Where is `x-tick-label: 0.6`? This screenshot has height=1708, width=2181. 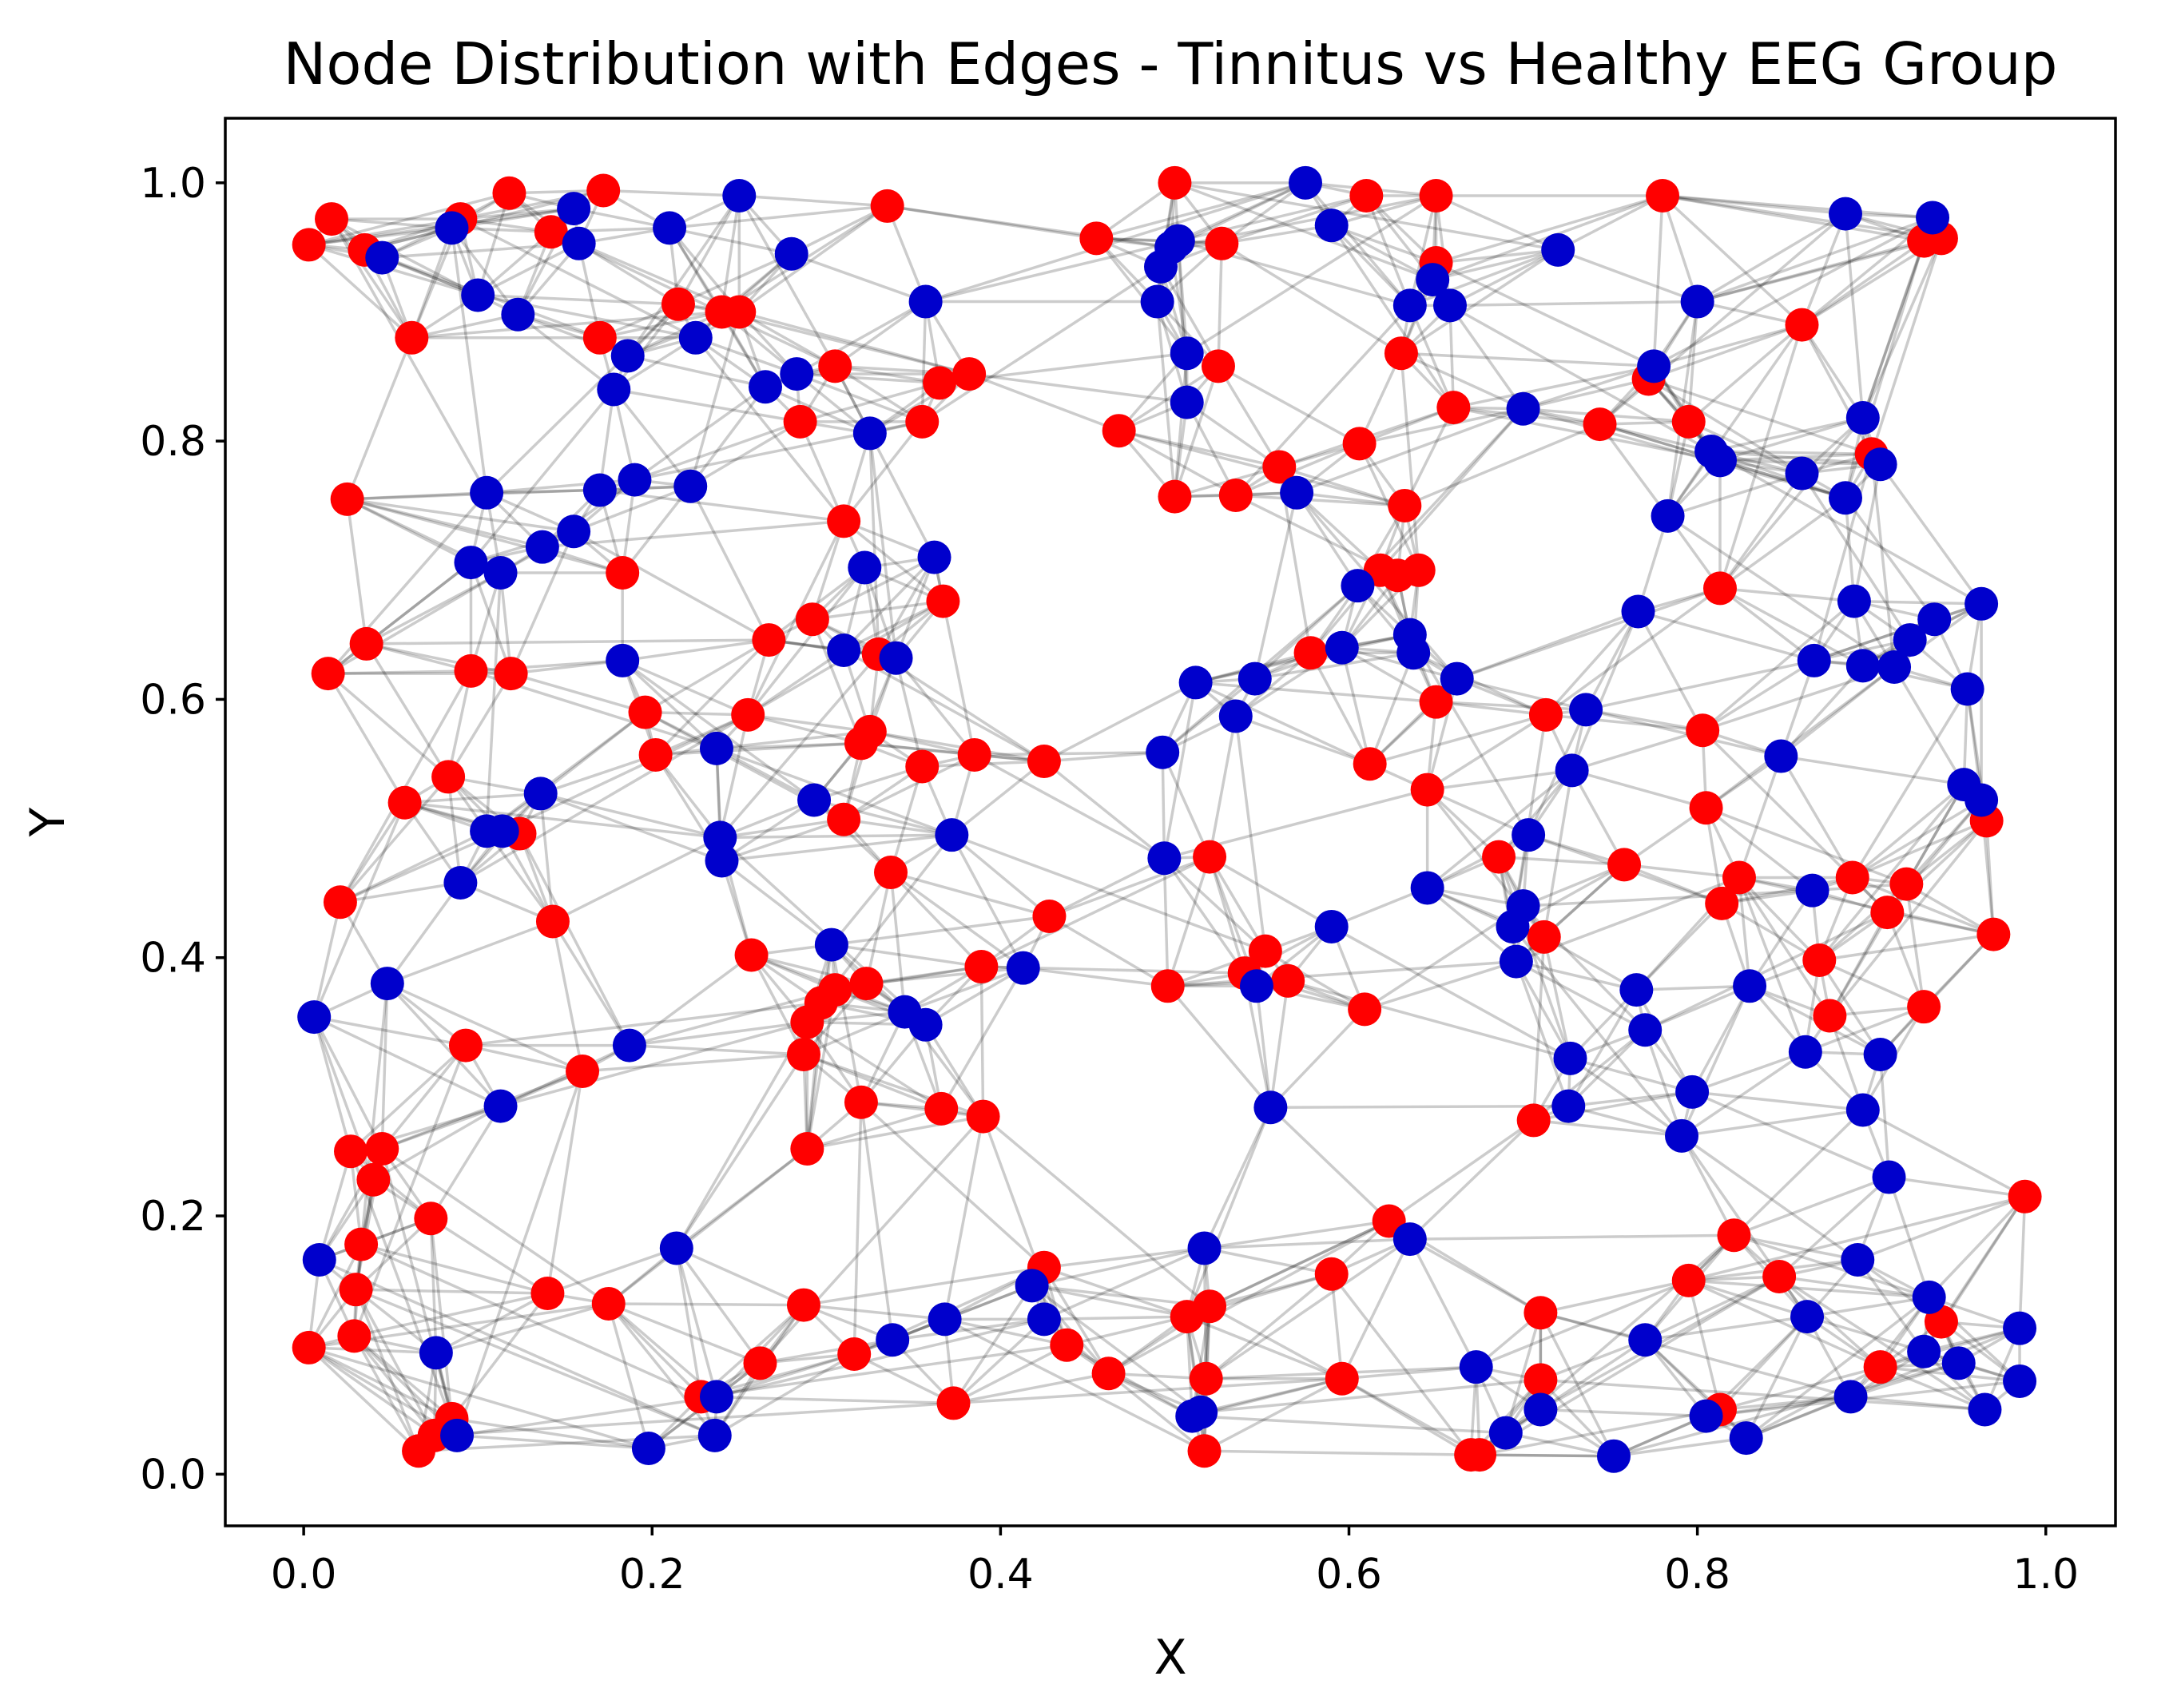 x-tick-label: 0.6 is located at coordinates (1349, 1575).